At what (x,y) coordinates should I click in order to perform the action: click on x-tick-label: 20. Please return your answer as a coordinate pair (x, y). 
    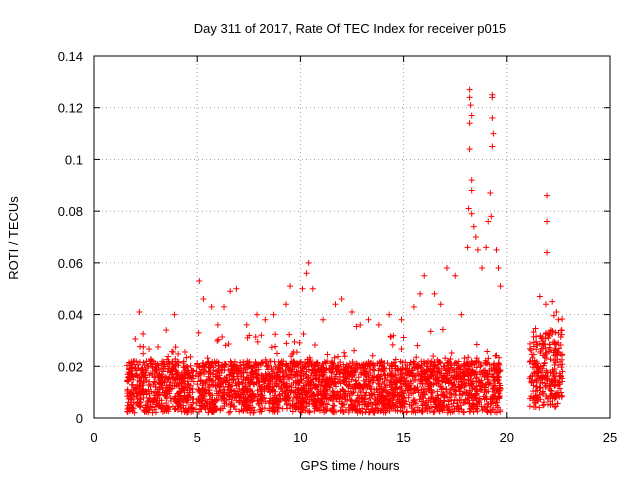
    Looking at the image, I should click on (507, 437).